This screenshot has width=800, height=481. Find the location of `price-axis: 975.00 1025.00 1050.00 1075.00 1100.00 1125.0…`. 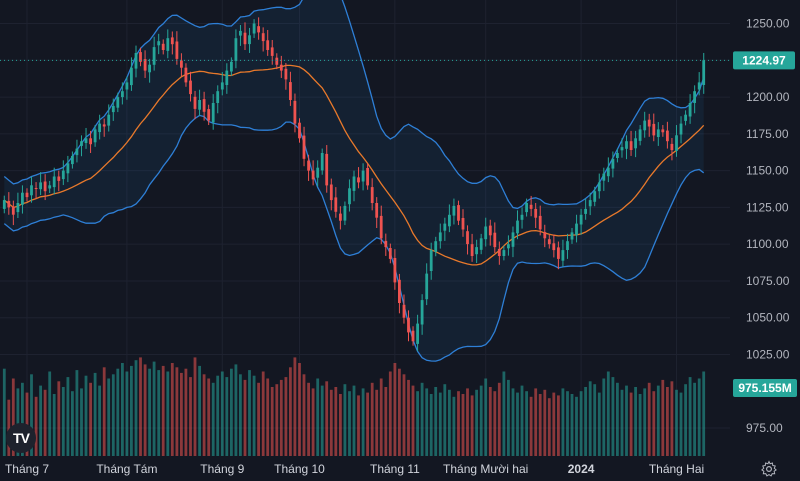

price-axis: 975.00 1025.00 1050.00 1075.00 1100.00 1125.0… is located at coordinates (768, 226).